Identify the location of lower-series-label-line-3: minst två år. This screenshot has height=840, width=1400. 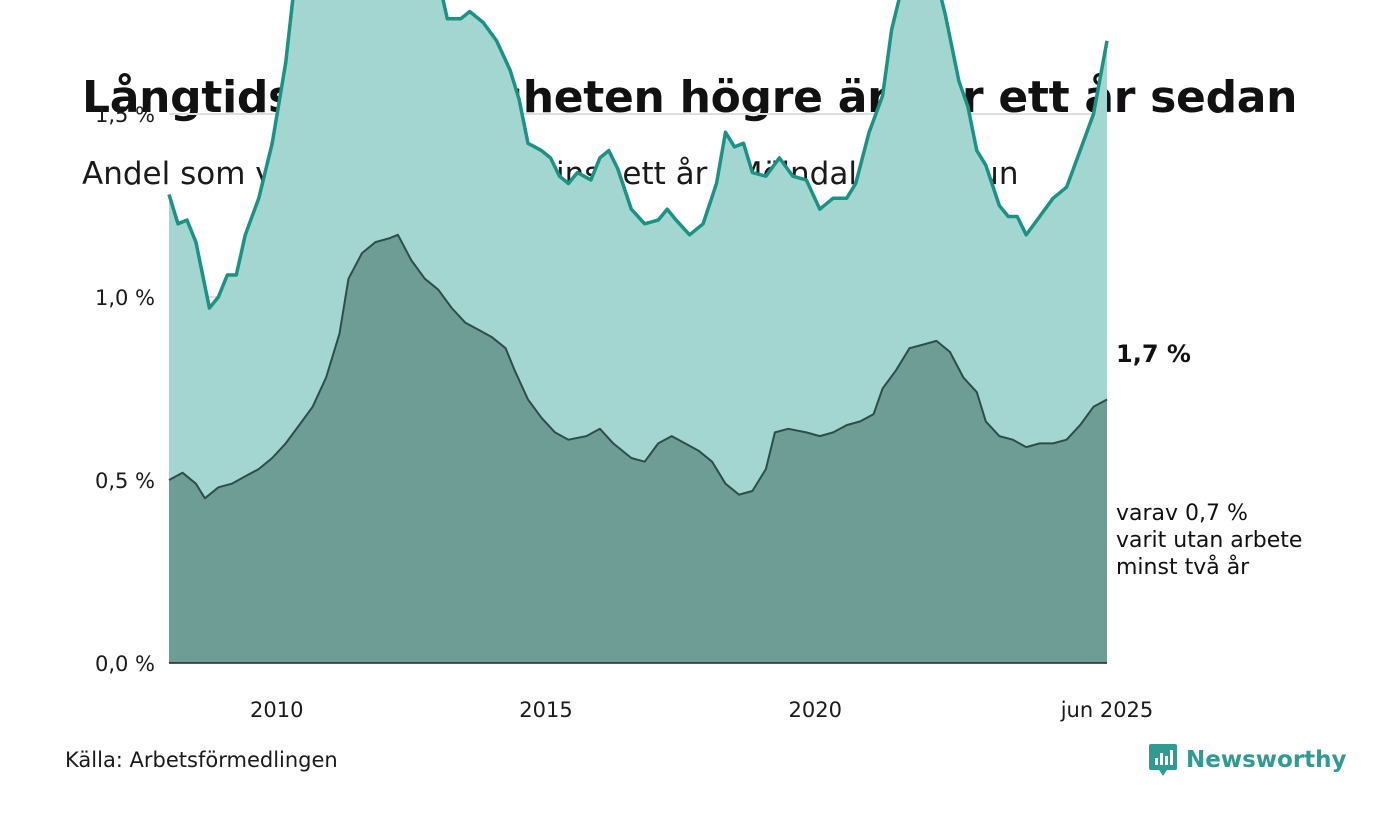
(1183, 567).